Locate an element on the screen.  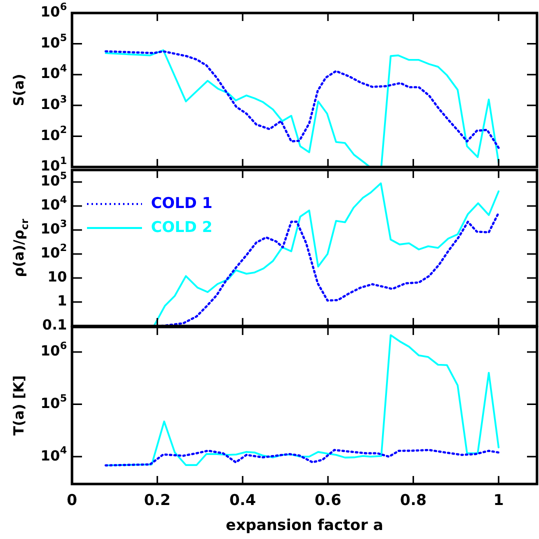
y-tick-label: 1 is located at coordinates (62, 302).